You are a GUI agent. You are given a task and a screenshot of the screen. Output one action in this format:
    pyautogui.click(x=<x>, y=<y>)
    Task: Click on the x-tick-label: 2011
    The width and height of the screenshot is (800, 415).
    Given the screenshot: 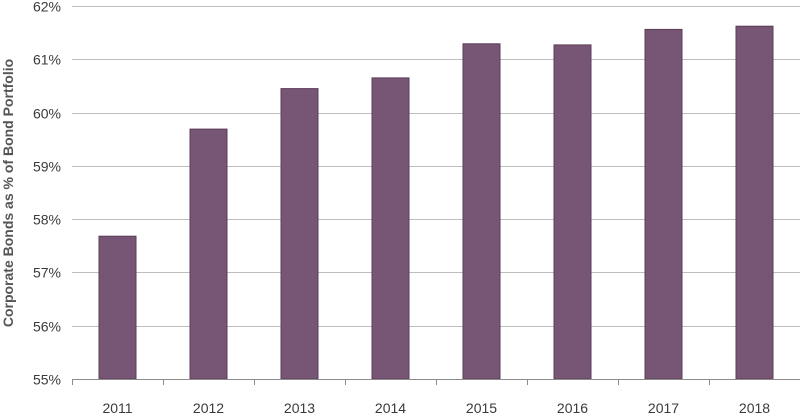 What is the action you would take?
    pyautogui.click(x=117, y=407)
    